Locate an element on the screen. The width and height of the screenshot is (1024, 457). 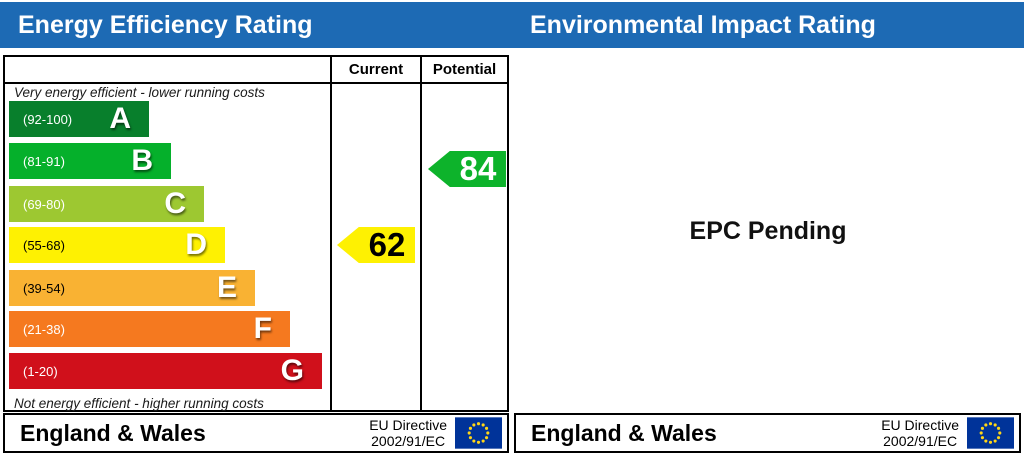
column-divider-potential is located at coordinates (421, 233).